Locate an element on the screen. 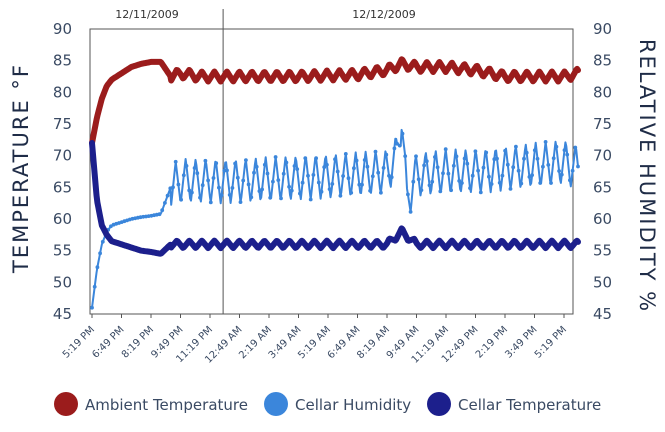 The width and height of the screenshot is (665, 432). date-labels: 12/11/2009 12/12/2009 is located at coordinates (265, 14).